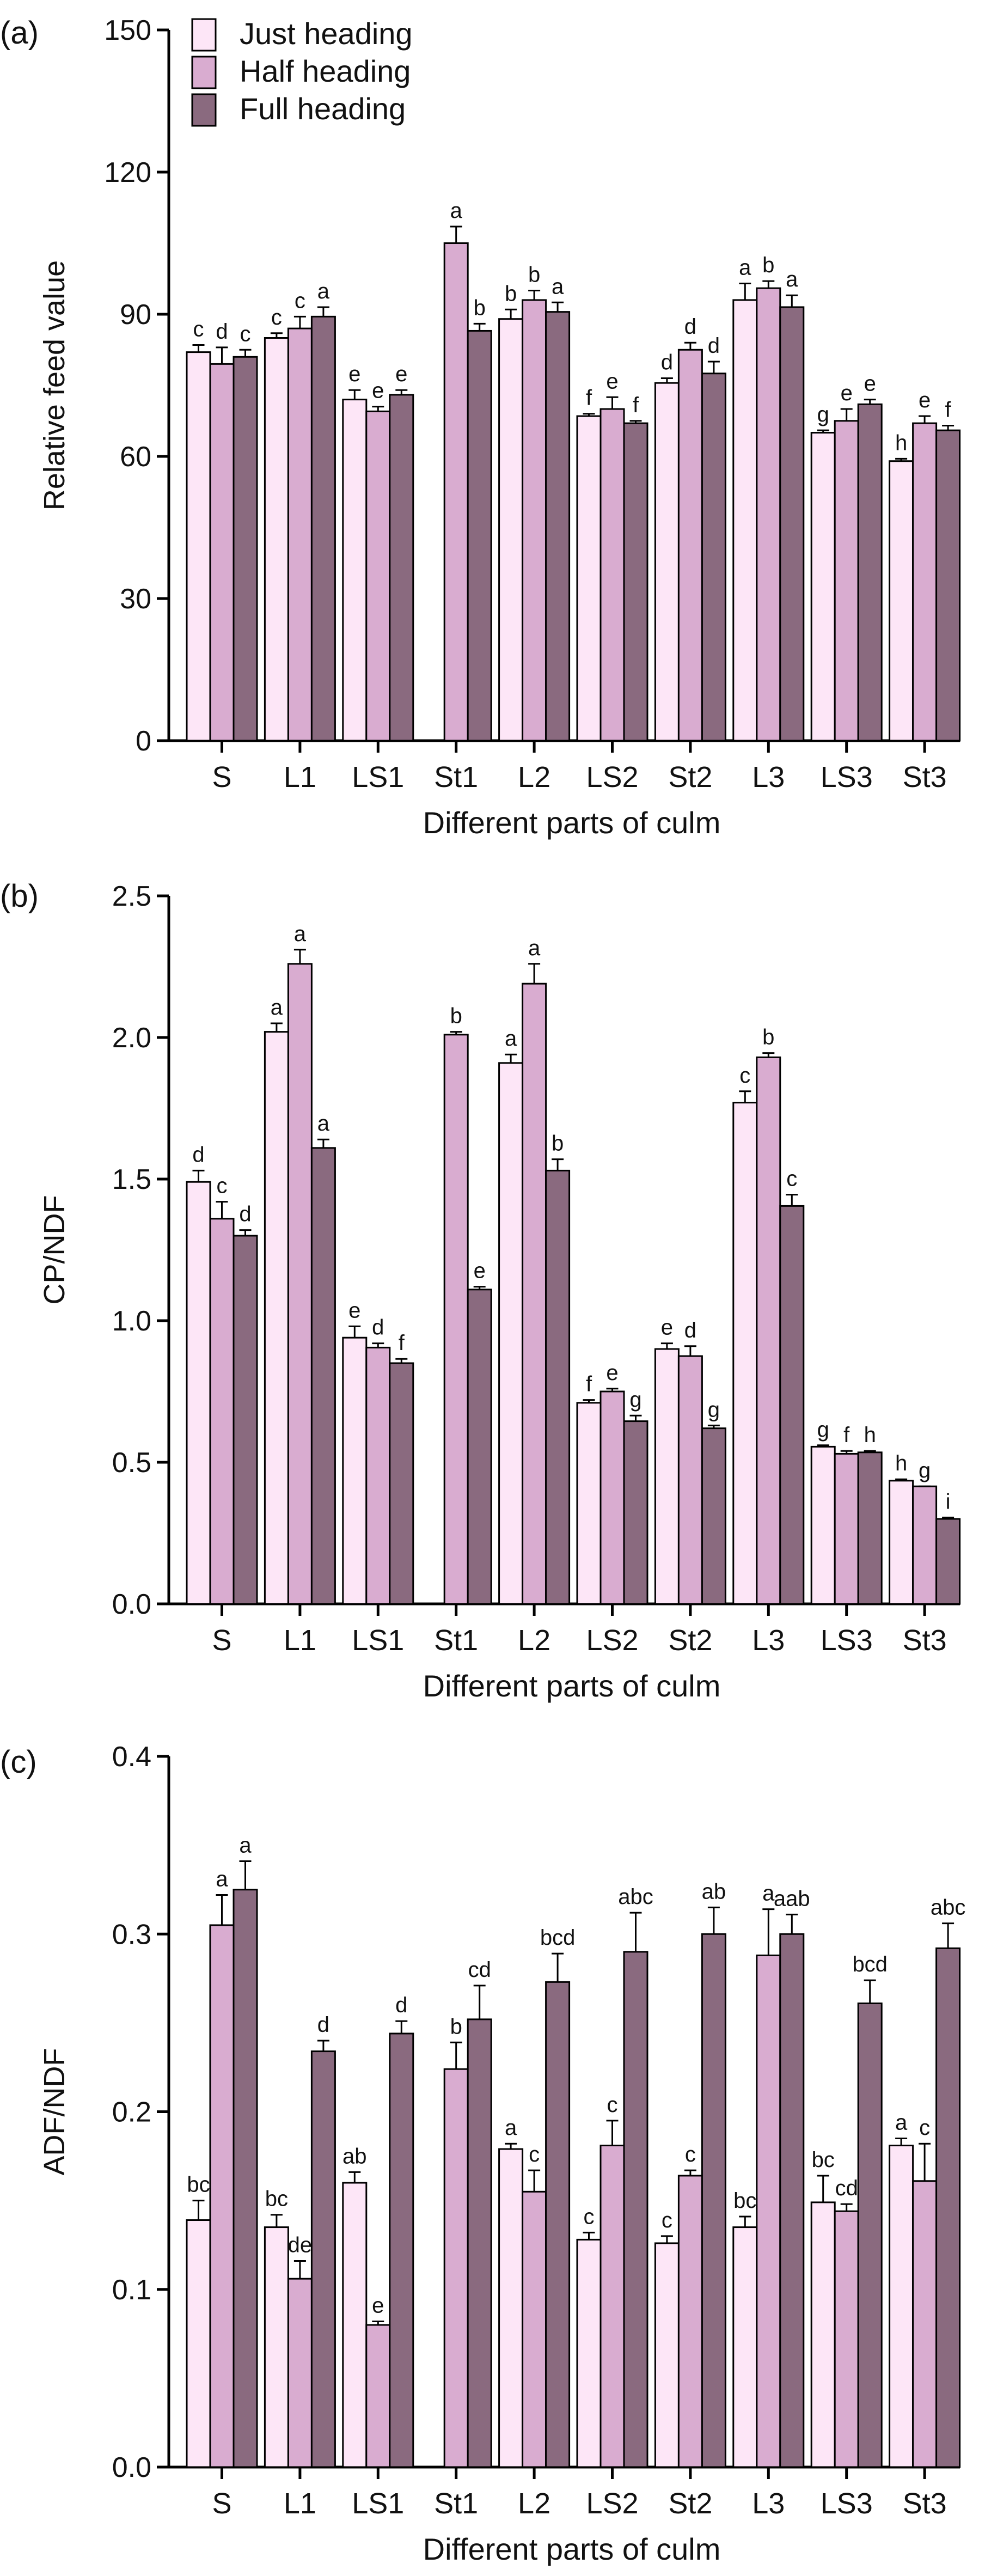 Image resolution: width=985 pixels, height=2576 pixels. I want to click on y-tick-label: 150, so click(127, 30).